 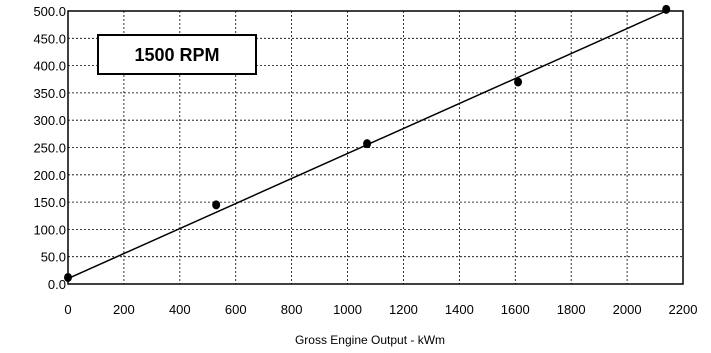 I want to click on y-tick-label: 100.0, so click(x=49, y=229).